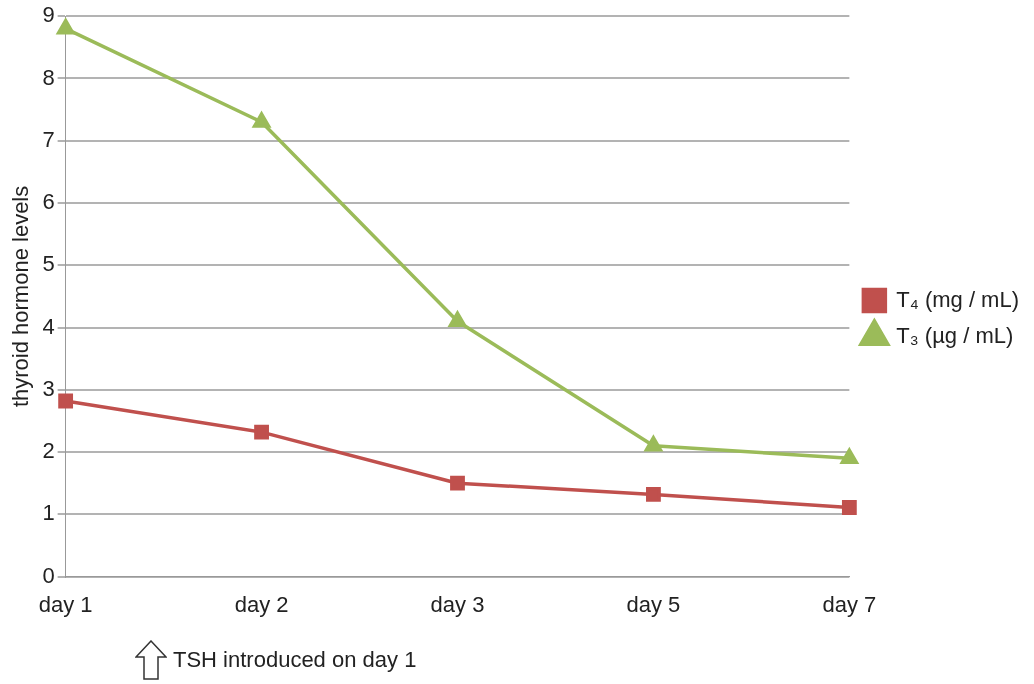  I want to click on text: TSH introduced on day 1, so click(295, 660).